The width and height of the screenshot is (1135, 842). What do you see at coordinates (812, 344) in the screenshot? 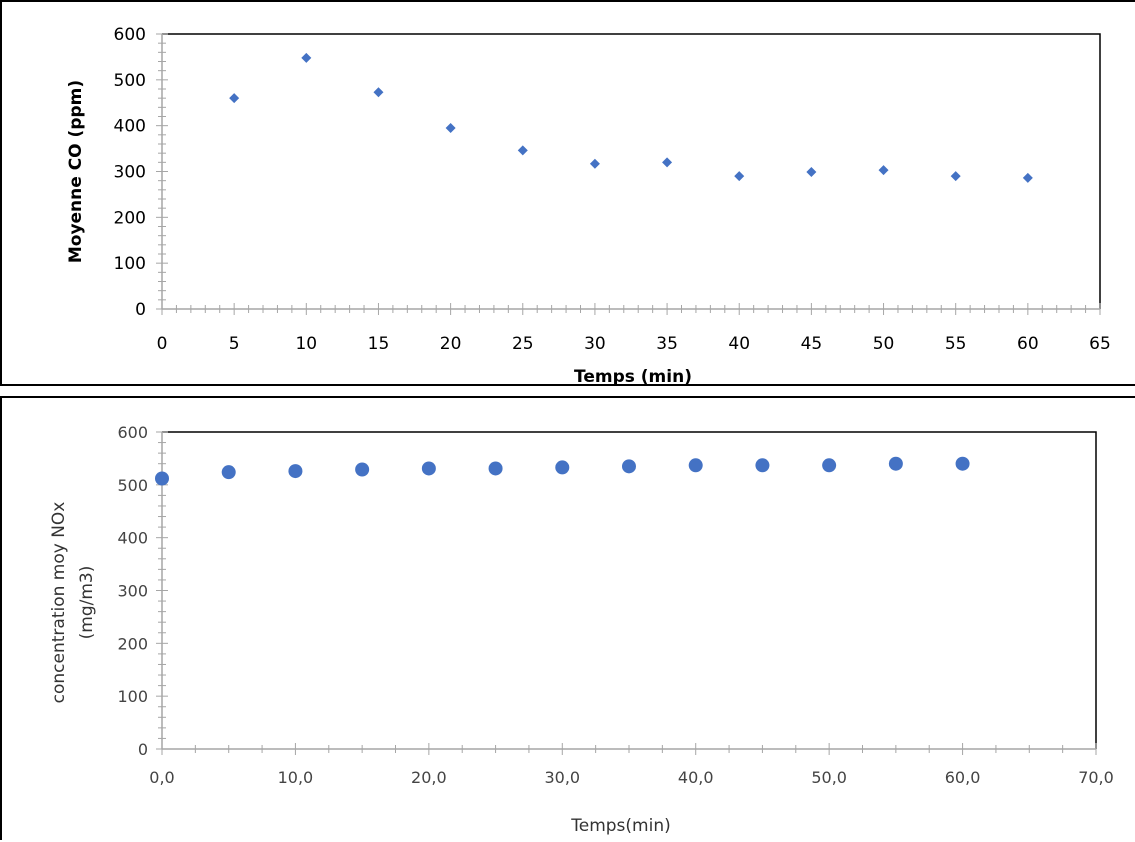
I see `x-tick-label: 45` at bounding box center [812, 344].